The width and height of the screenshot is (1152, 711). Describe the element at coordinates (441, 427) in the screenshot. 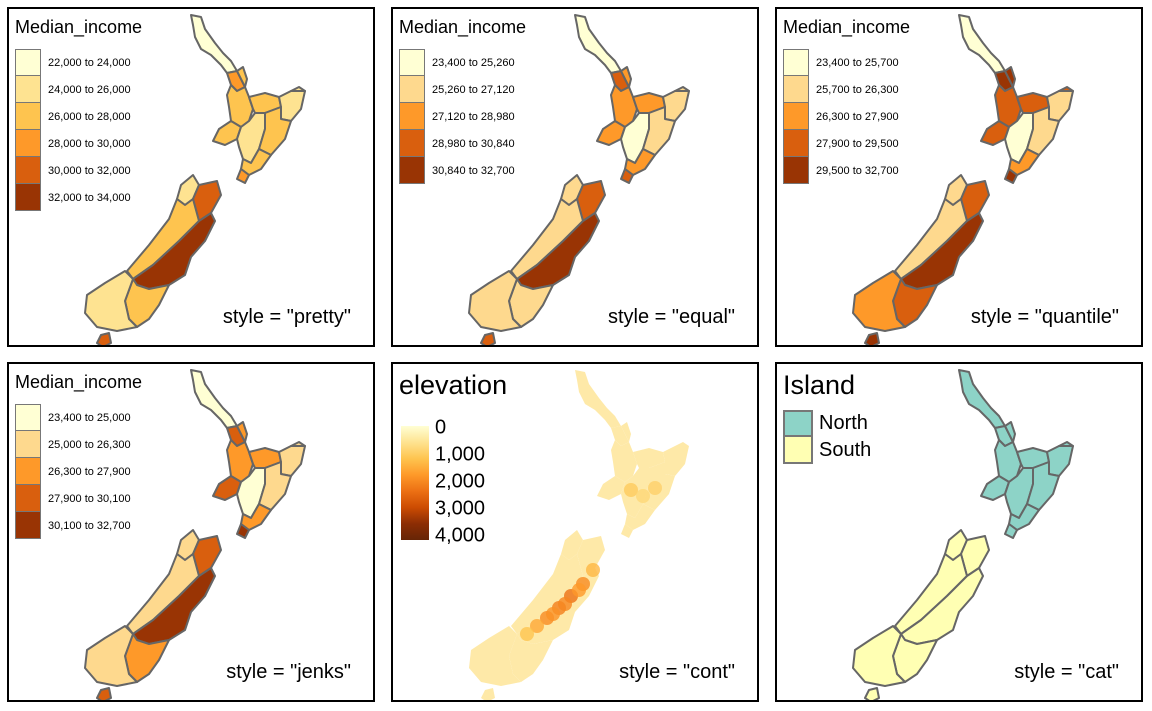

I see `legend-tick: 0` at that location.